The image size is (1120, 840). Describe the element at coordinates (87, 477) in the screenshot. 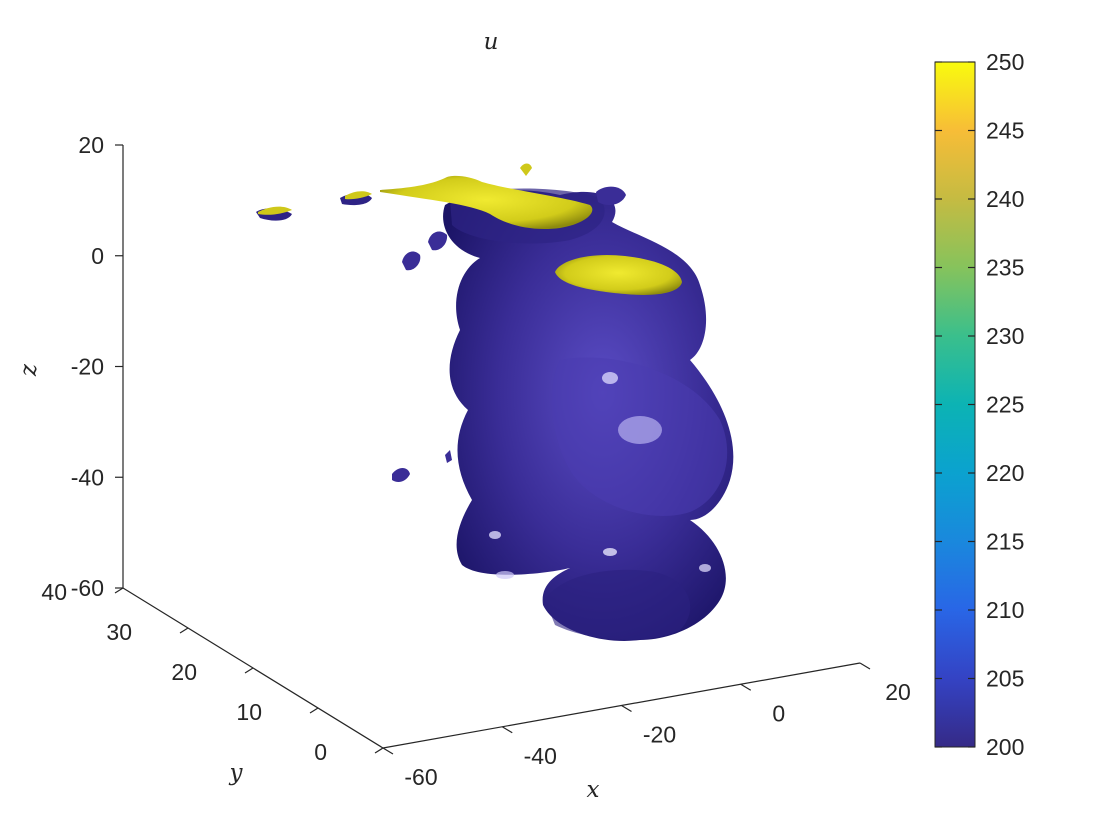

I see `z-tick-label: -40` at that location.